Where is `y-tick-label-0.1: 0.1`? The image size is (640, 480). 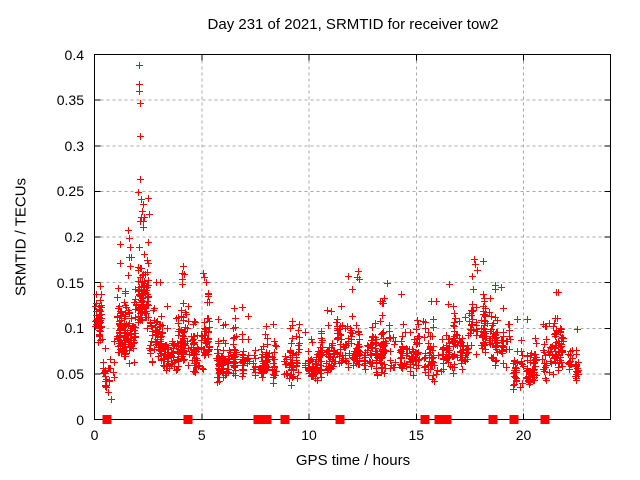
y-tick-label-0.1: 0.1 is located at coordinates (74, 328).